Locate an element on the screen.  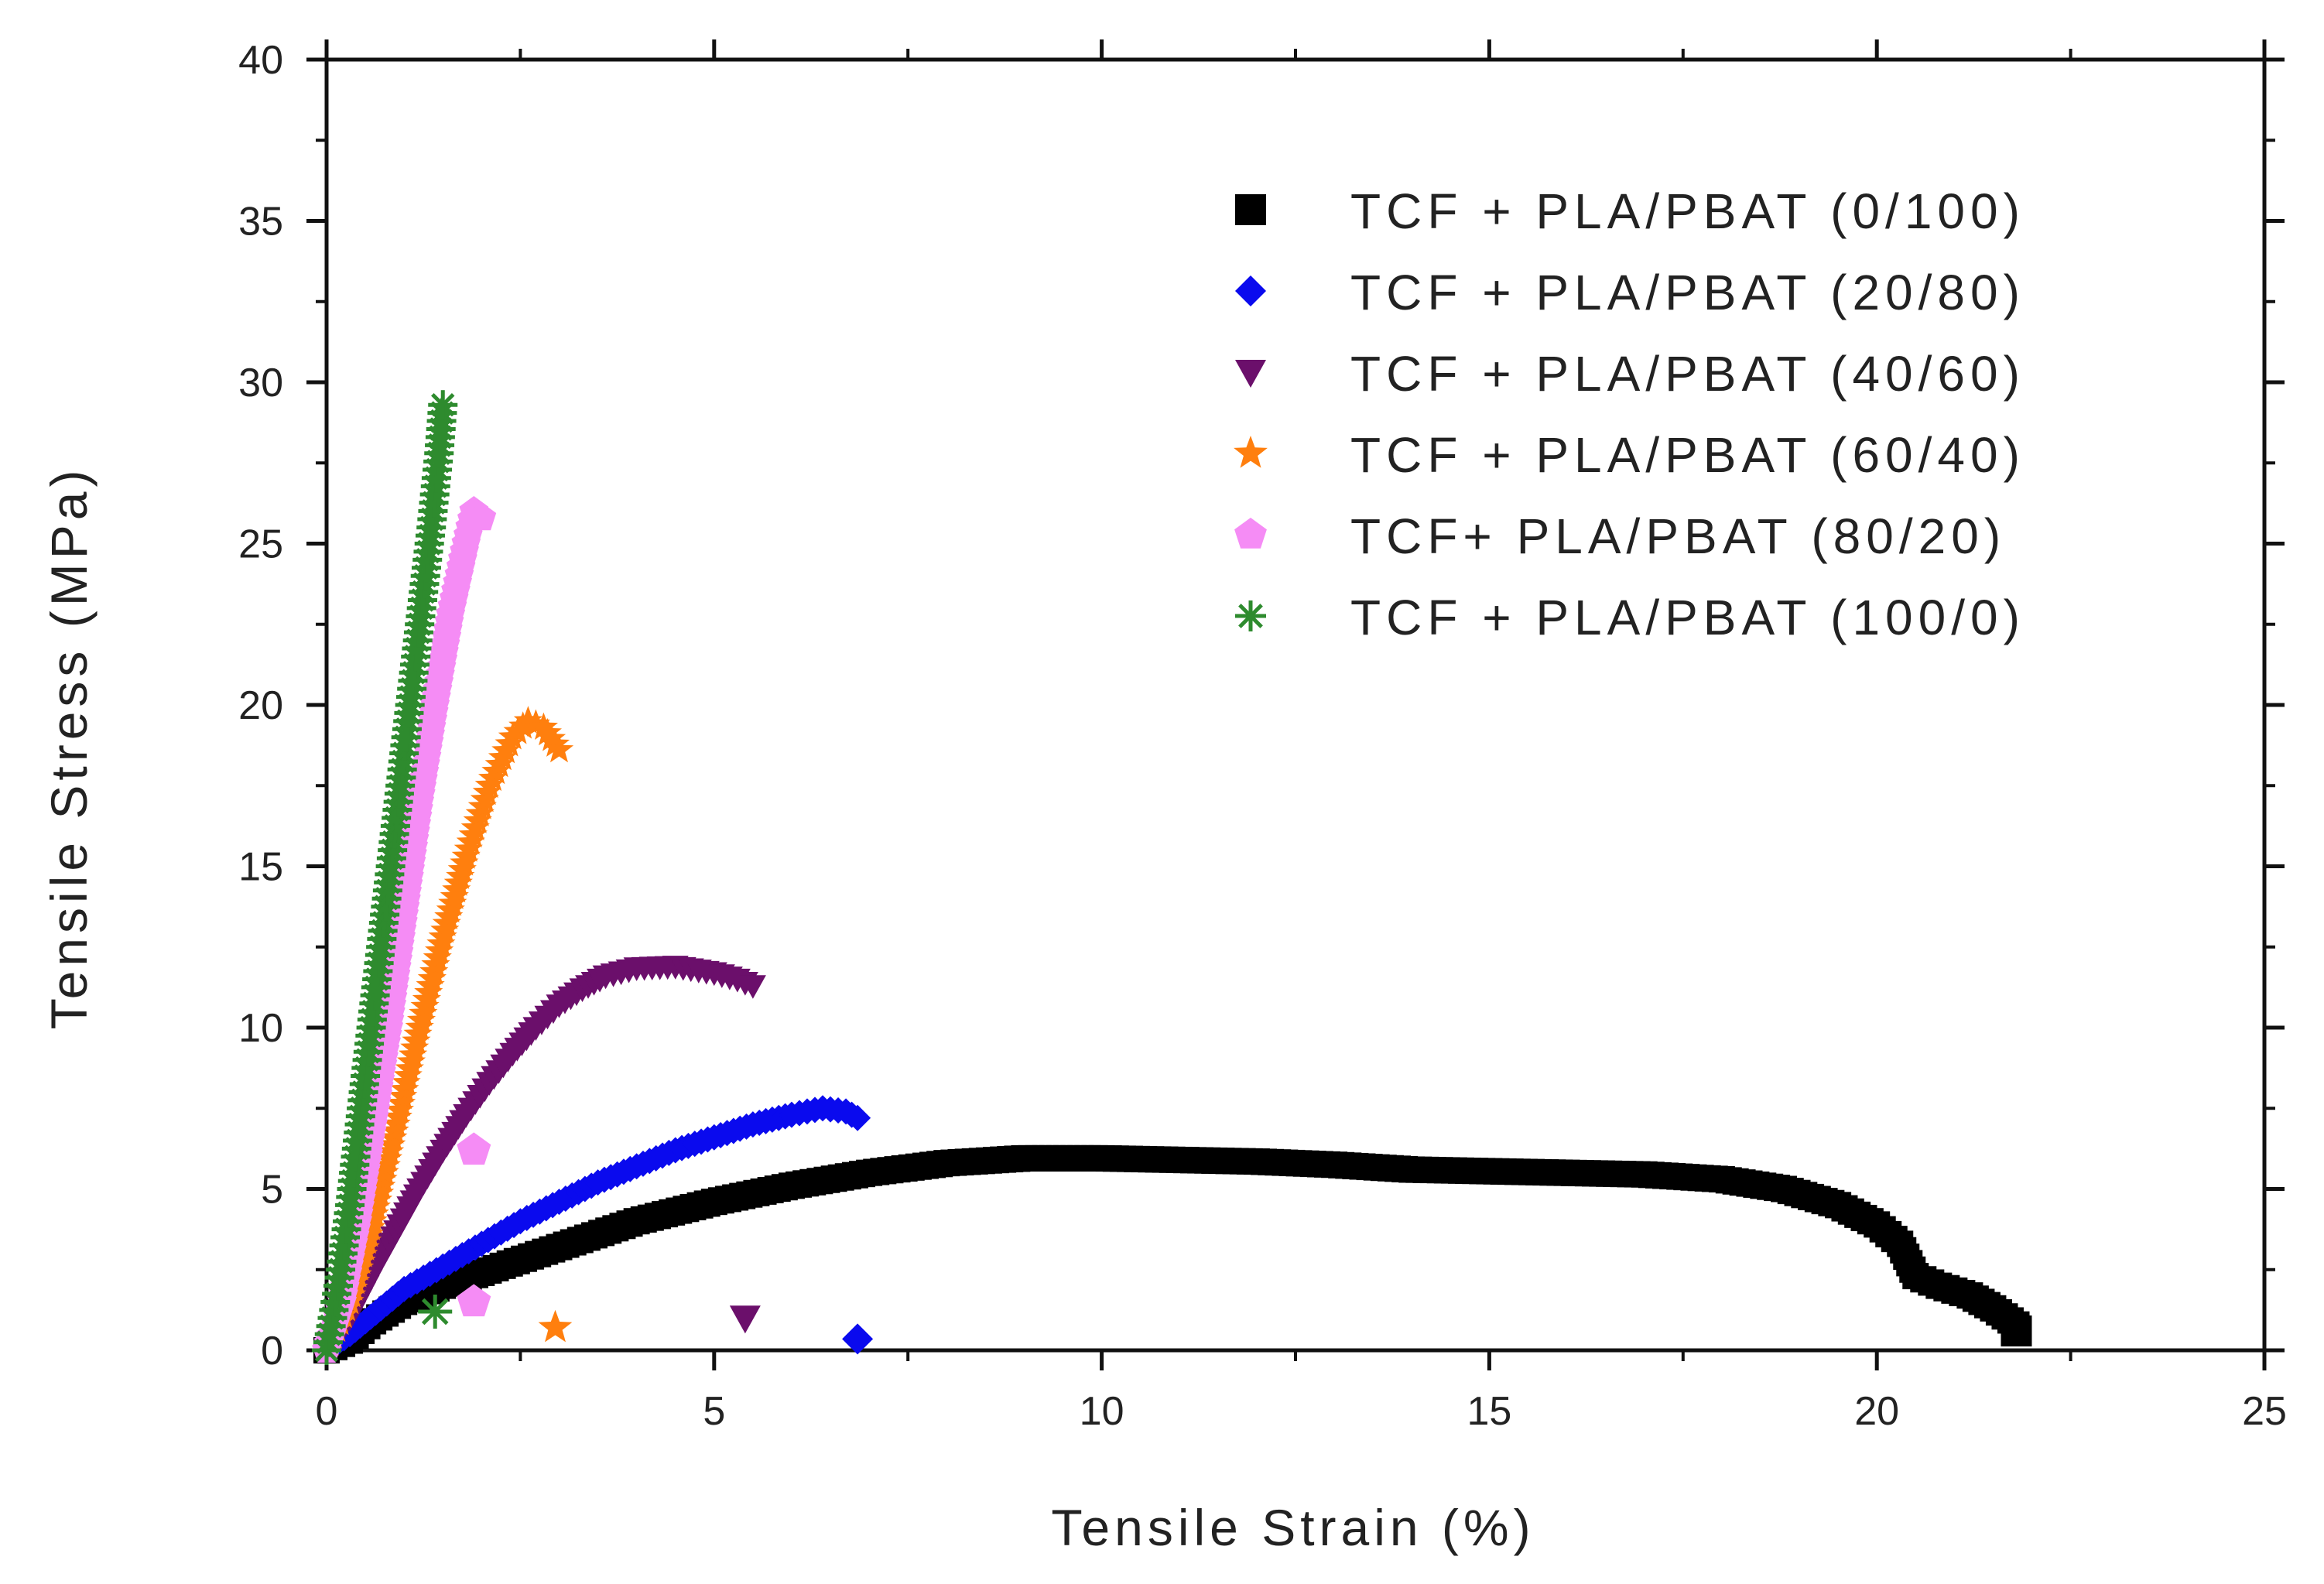
y-tick-label: 5 is located at coordinates (272, 1191).